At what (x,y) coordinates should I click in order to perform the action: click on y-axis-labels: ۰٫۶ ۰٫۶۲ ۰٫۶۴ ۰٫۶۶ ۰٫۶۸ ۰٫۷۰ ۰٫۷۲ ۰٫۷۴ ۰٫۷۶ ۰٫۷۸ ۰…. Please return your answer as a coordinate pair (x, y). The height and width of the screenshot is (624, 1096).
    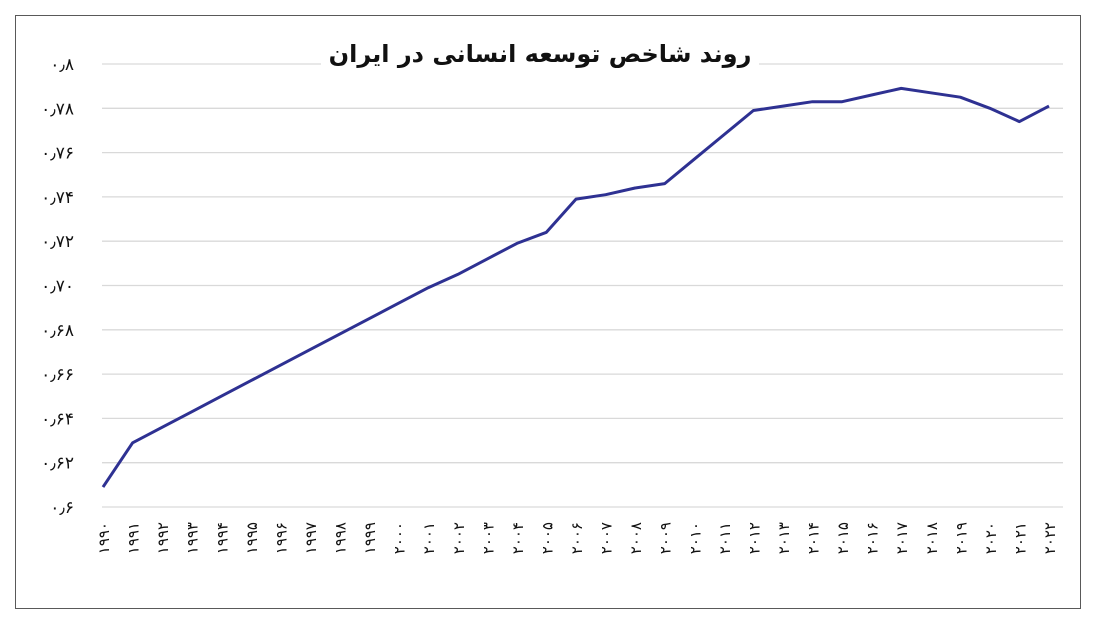
    Looking at the image, I should click on (57, 286).